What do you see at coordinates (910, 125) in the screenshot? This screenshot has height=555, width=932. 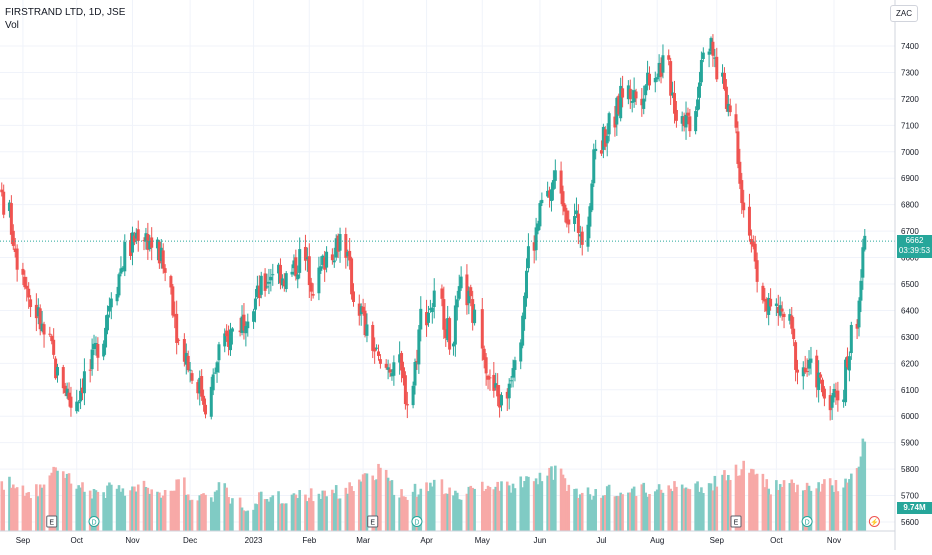 I see `price-tick-label: 7100` at bounding box center [910, 125].